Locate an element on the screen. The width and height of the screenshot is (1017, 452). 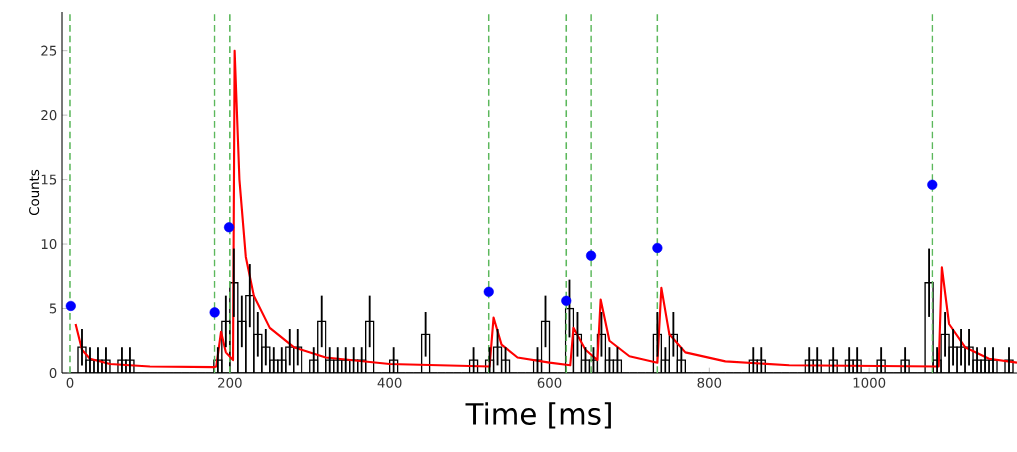
x-tick-label: 800 is located at coordinates (709, 382).